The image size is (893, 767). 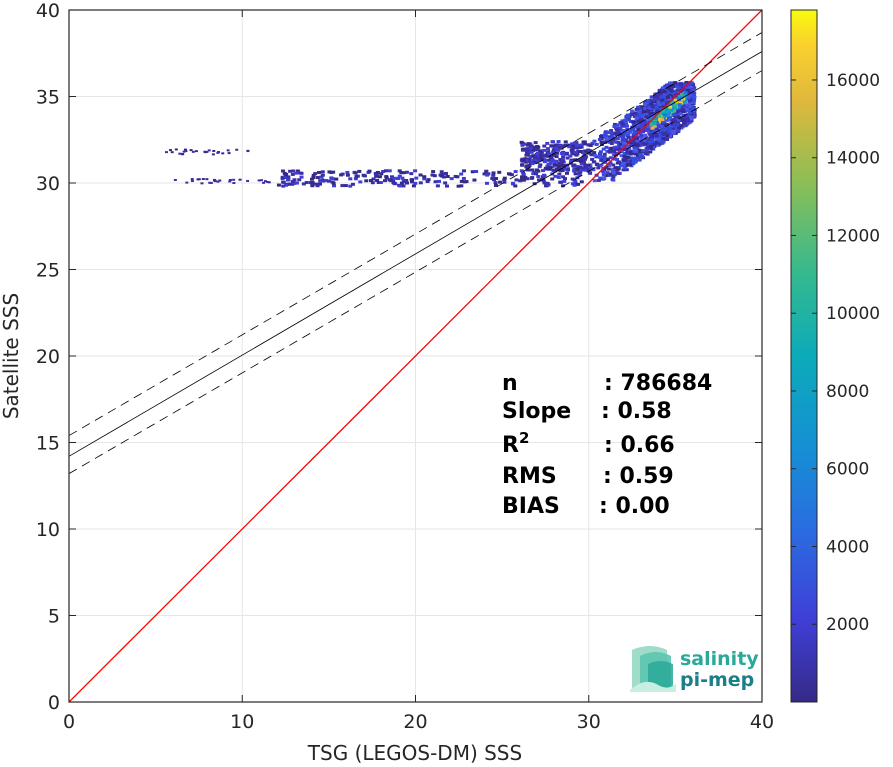 What do you see at coordinates (510, 383) in the screenshot?
I see `stat-label: n` at bounding box center [510, 383].